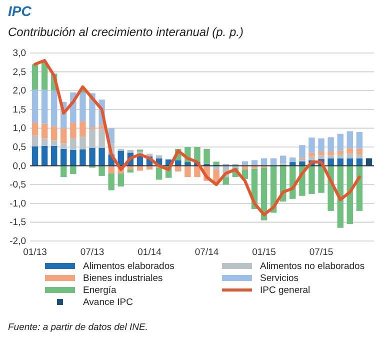 This screenshot has height=338, width=380. Describe the element at coordinates (19, 110) in the screenshot. I see `y-tick-label: 1,5` at that location.